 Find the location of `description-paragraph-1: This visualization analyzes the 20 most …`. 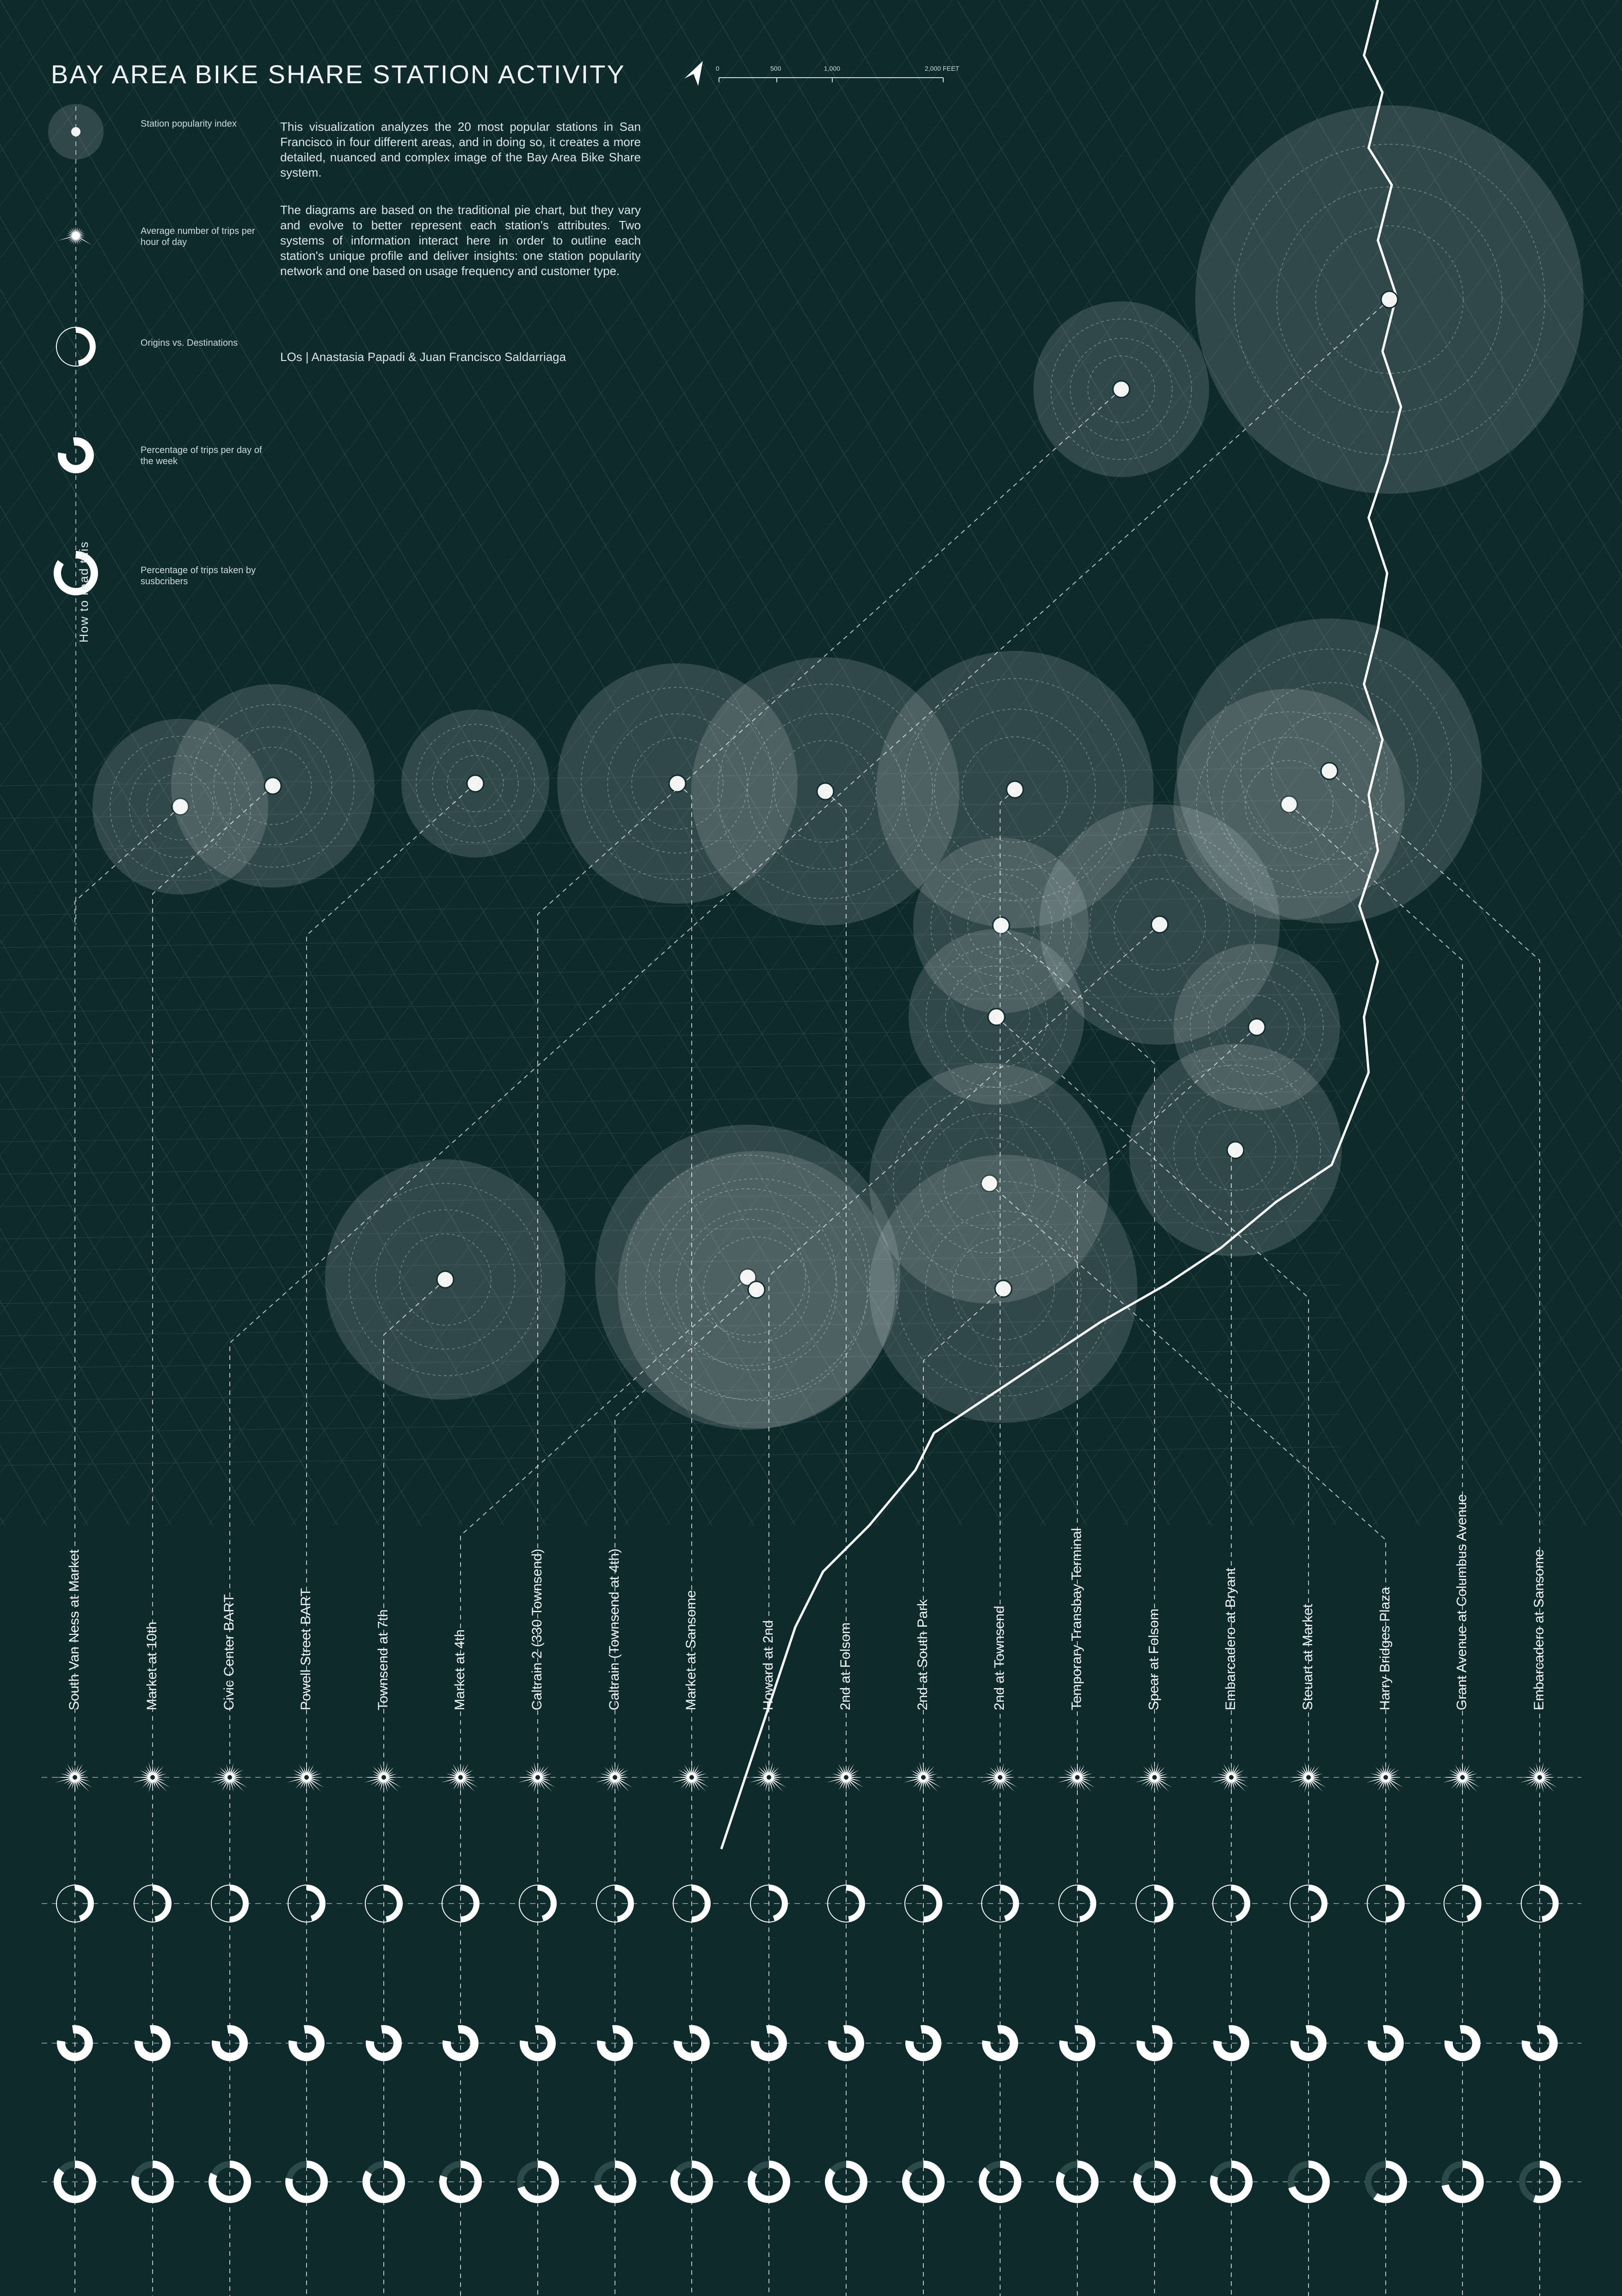

description-paragraph-1: This visualization analyzes the 20 most … is located at coordinates (461, 149).